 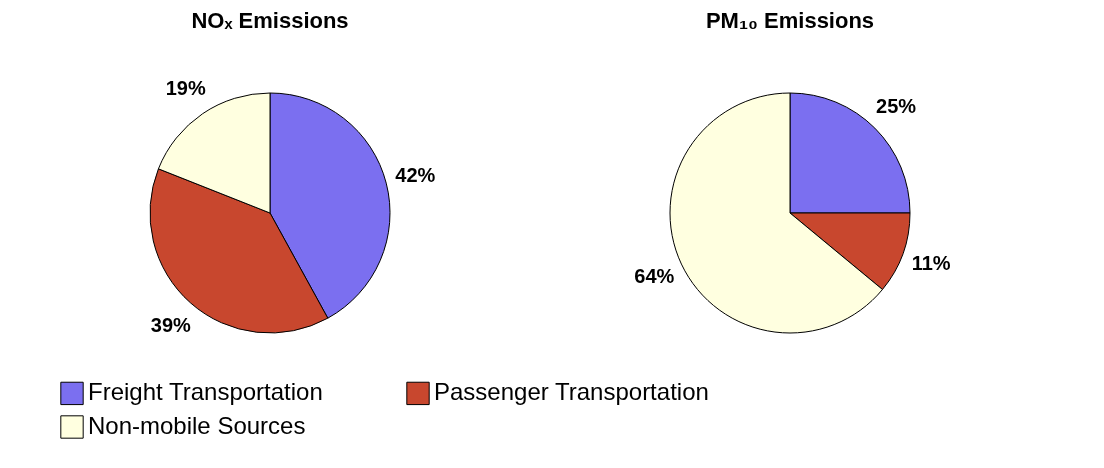 I want to click on legend-label: Non-mobile Sources, so click(x=197, y=425).